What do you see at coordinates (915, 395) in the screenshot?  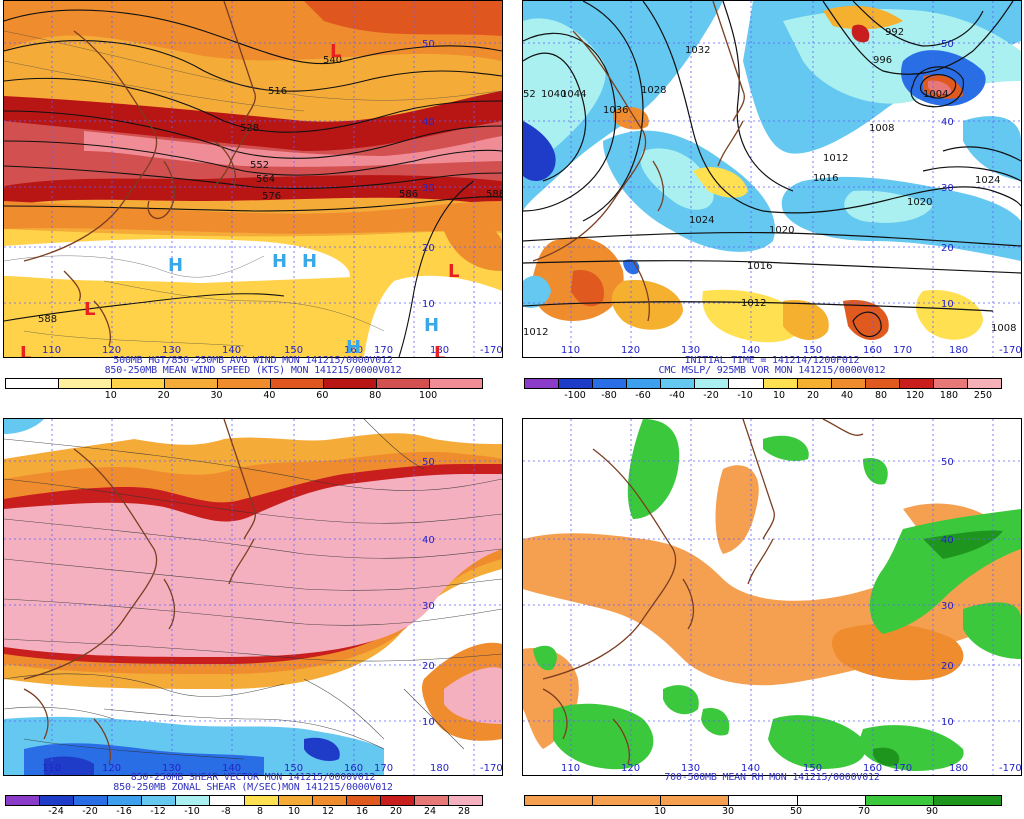 I see `colorbar-label: 120` at bounding box center [915, 395].